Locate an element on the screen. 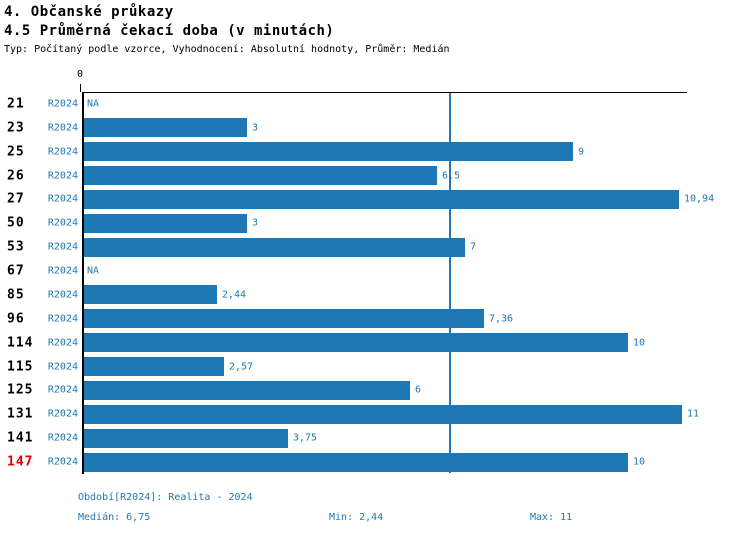  chart-row: 131 R2024 11 is located at coordinates (375, 414).